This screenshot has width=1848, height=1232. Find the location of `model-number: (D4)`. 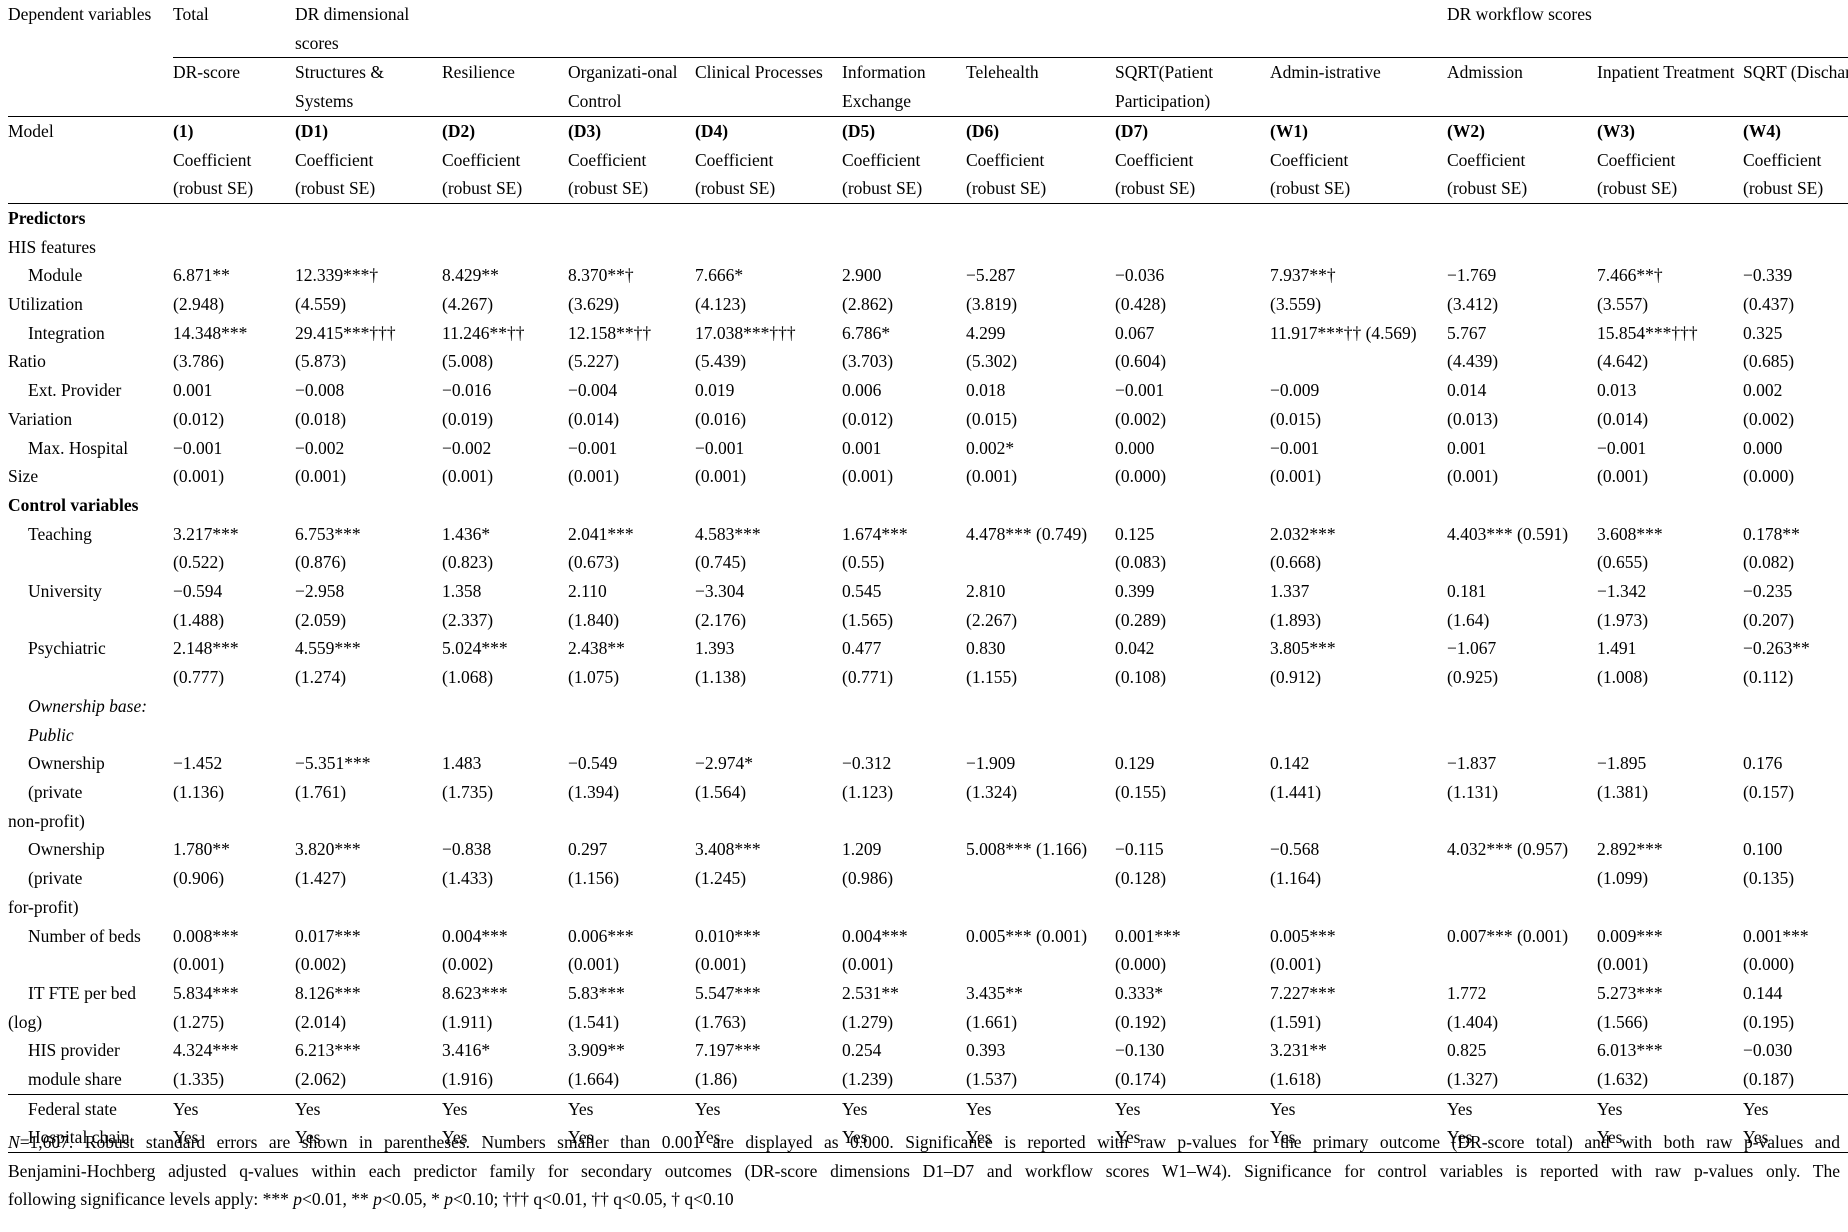

model-number: (D4) is located at coordinates (712, 130).